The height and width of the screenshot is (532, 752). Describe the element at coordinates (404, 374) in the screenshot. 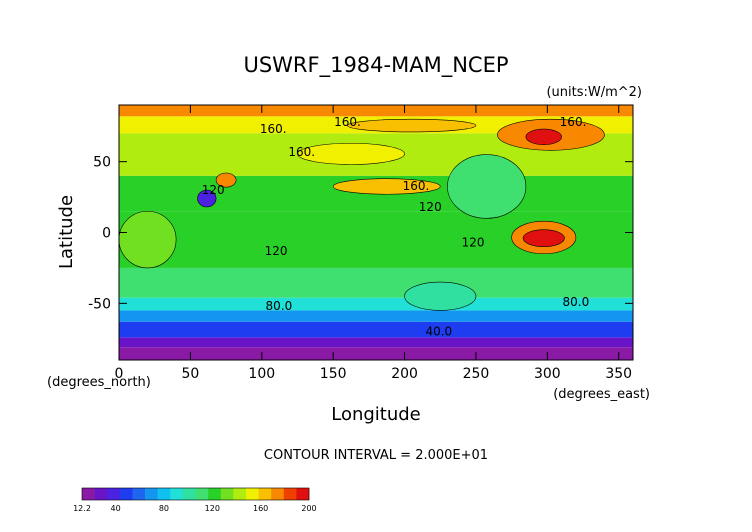

I see `x-tick-label-4: 200` at that location.